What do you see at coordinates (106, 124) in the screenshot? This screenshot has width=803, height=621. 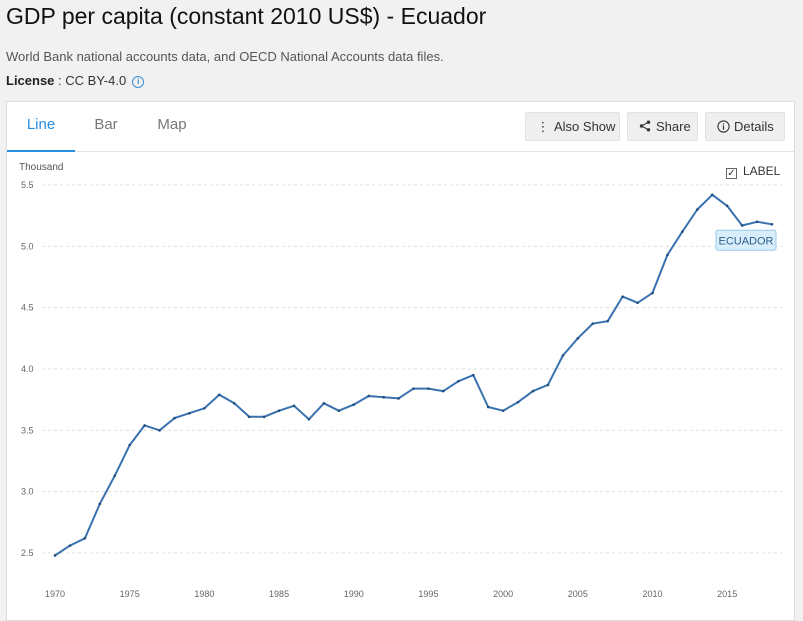 I see `tab-bar: Bar` at bounding box center [106, 124].